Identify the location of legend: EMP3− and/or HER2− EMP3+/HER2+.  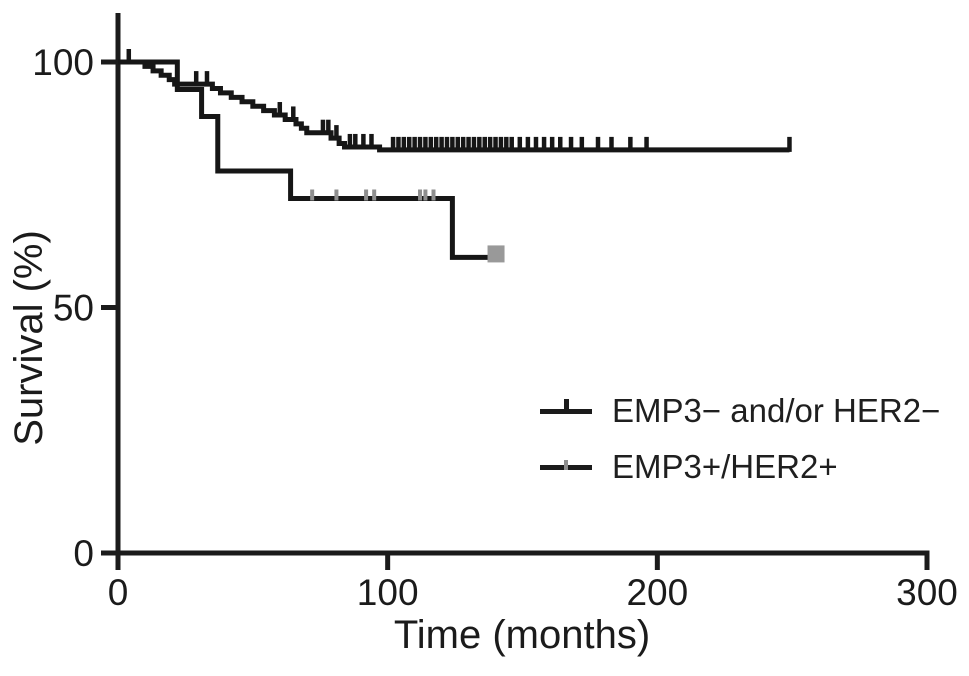
(740, 439).